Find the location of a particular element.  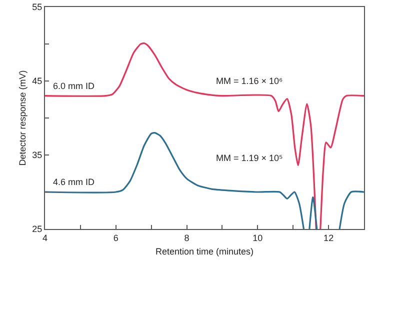

x-tick-label: 6 is located at coordinates (115, 237).